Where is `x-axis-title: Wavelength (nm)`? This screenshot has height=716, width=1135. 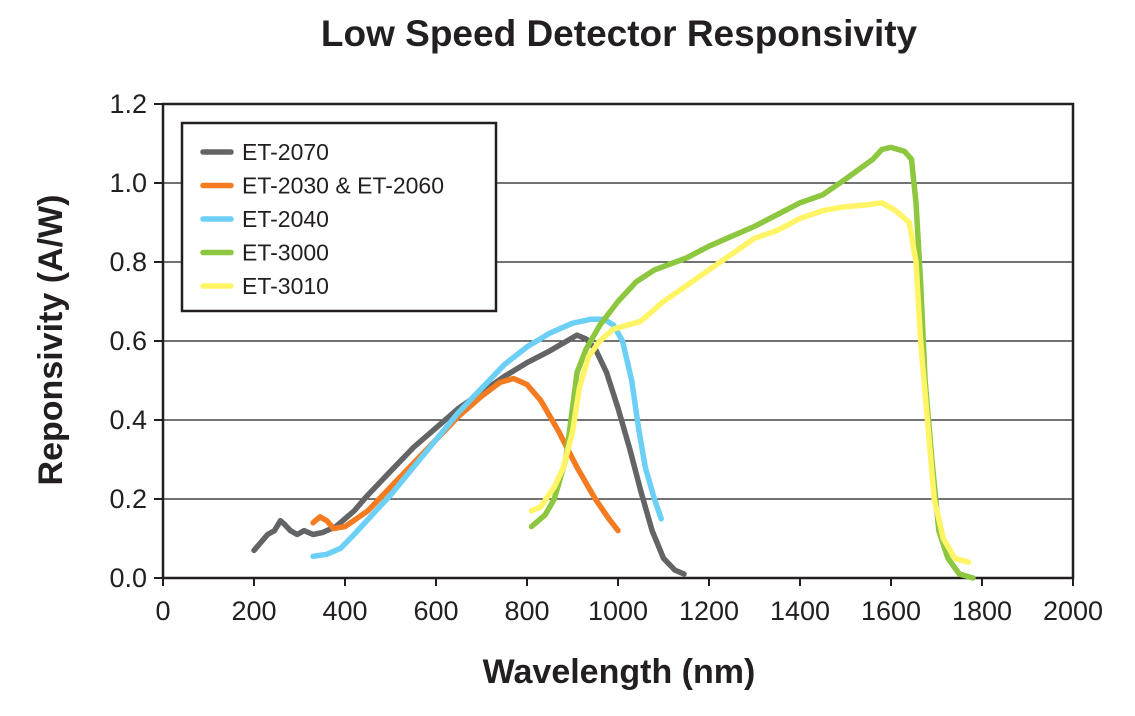 x-axis-title: Wavelength (nm) is located at coordinates (619, 672).